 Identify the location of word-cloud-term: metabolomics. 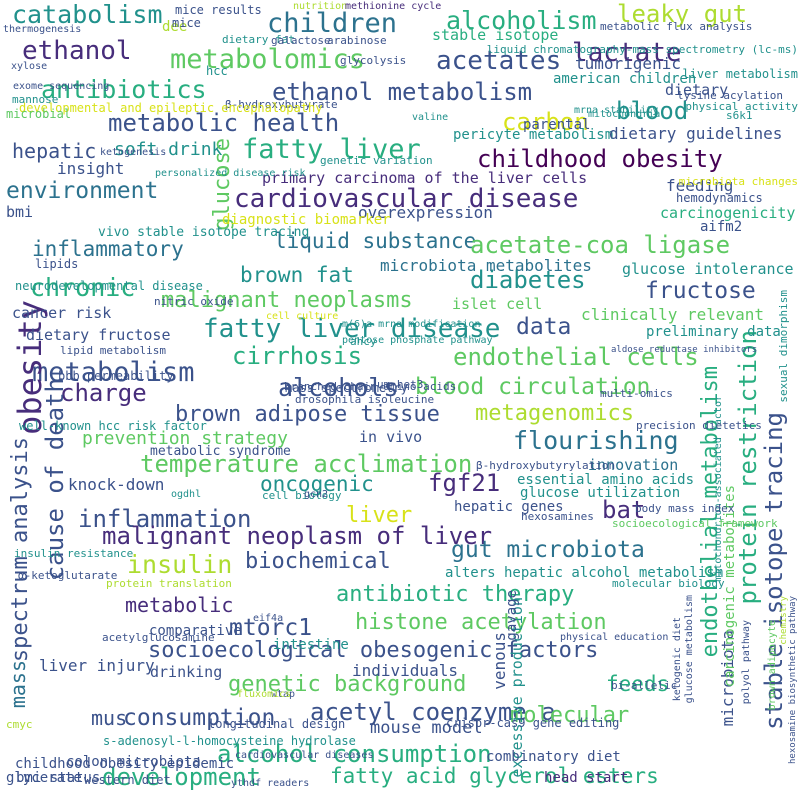
(268, 59).